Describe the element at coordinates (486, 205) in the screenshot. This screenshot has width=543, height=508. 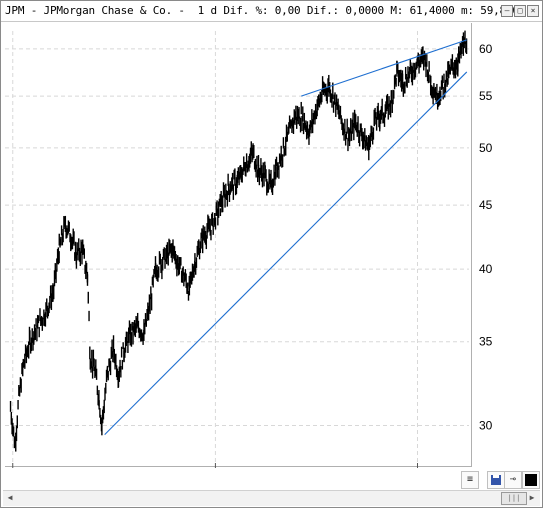
I see `y-tick-label: 45` at that location.